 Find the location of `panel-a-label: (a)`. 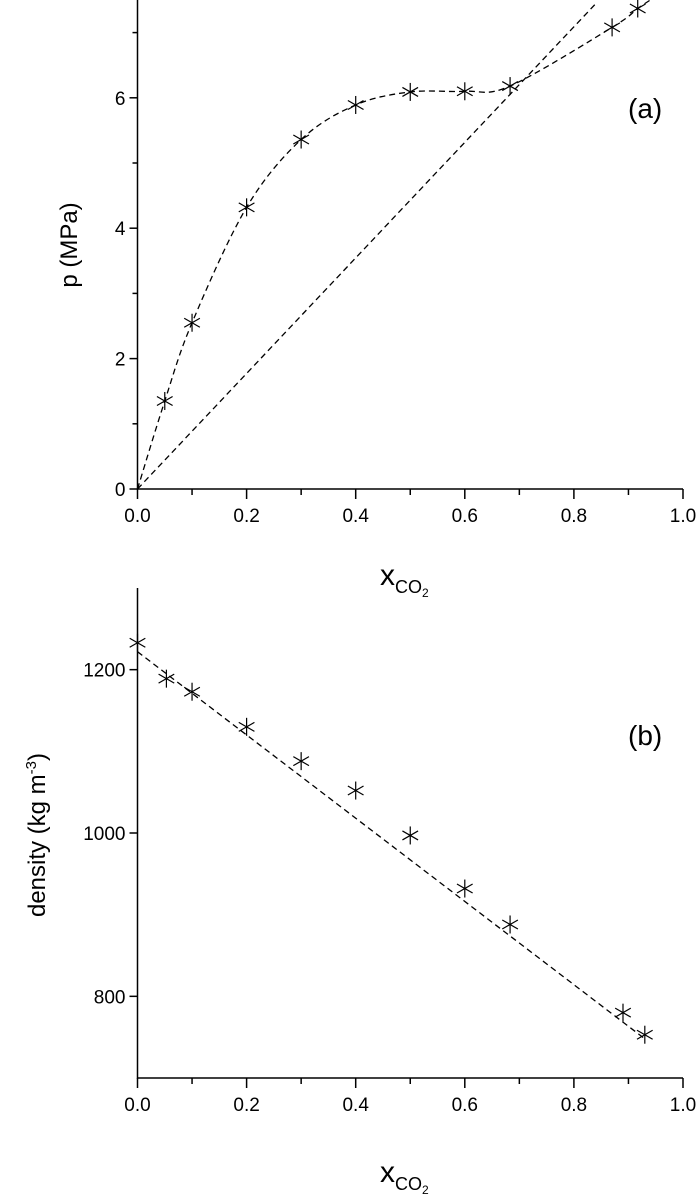

panel-a-label: (a) is located at coordinates (645, 108).